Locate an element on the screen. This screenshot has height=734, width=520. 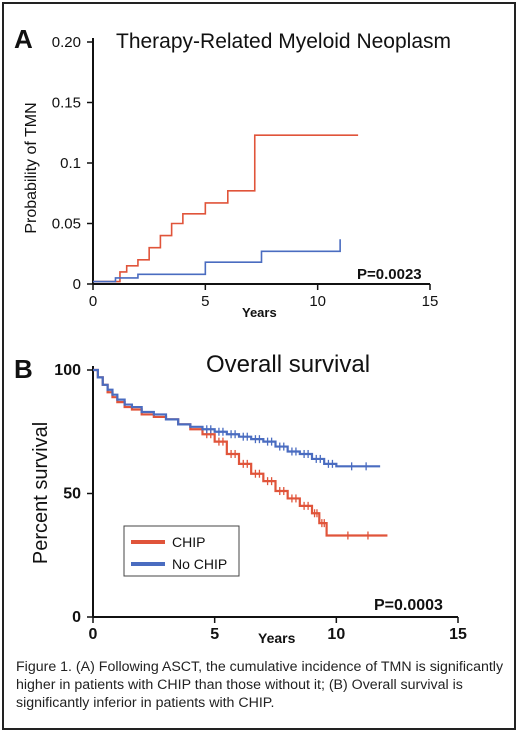
panel-b-series is located at coordinates (240, 454).